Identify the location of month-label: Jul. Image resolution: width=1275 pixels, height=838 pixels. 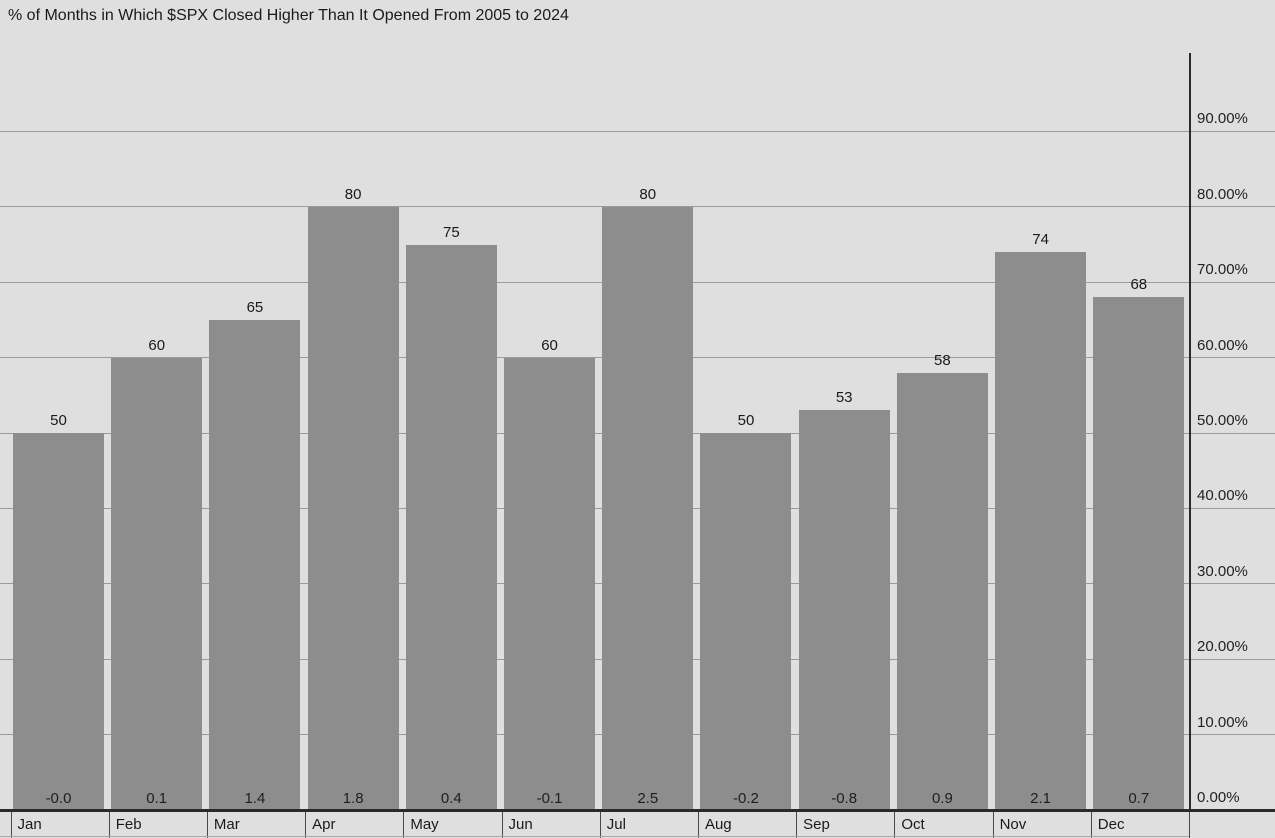
(616, 824).